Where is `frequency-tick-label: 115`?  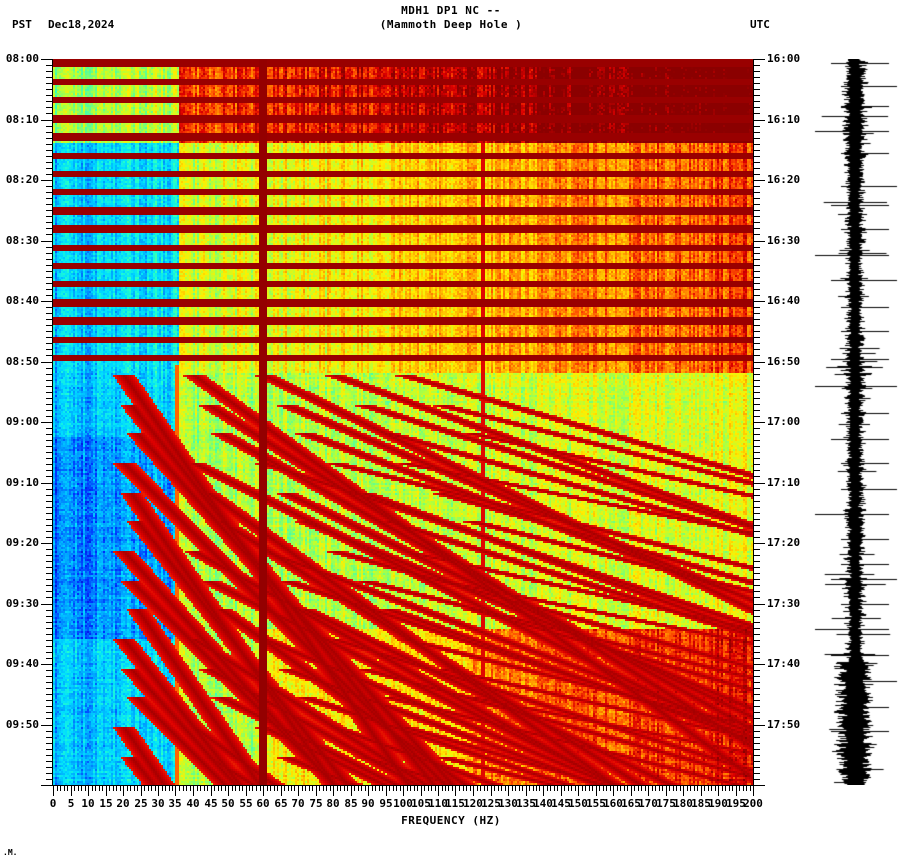
frequency-tick-label: 115 is located at coordinates (455, 803).